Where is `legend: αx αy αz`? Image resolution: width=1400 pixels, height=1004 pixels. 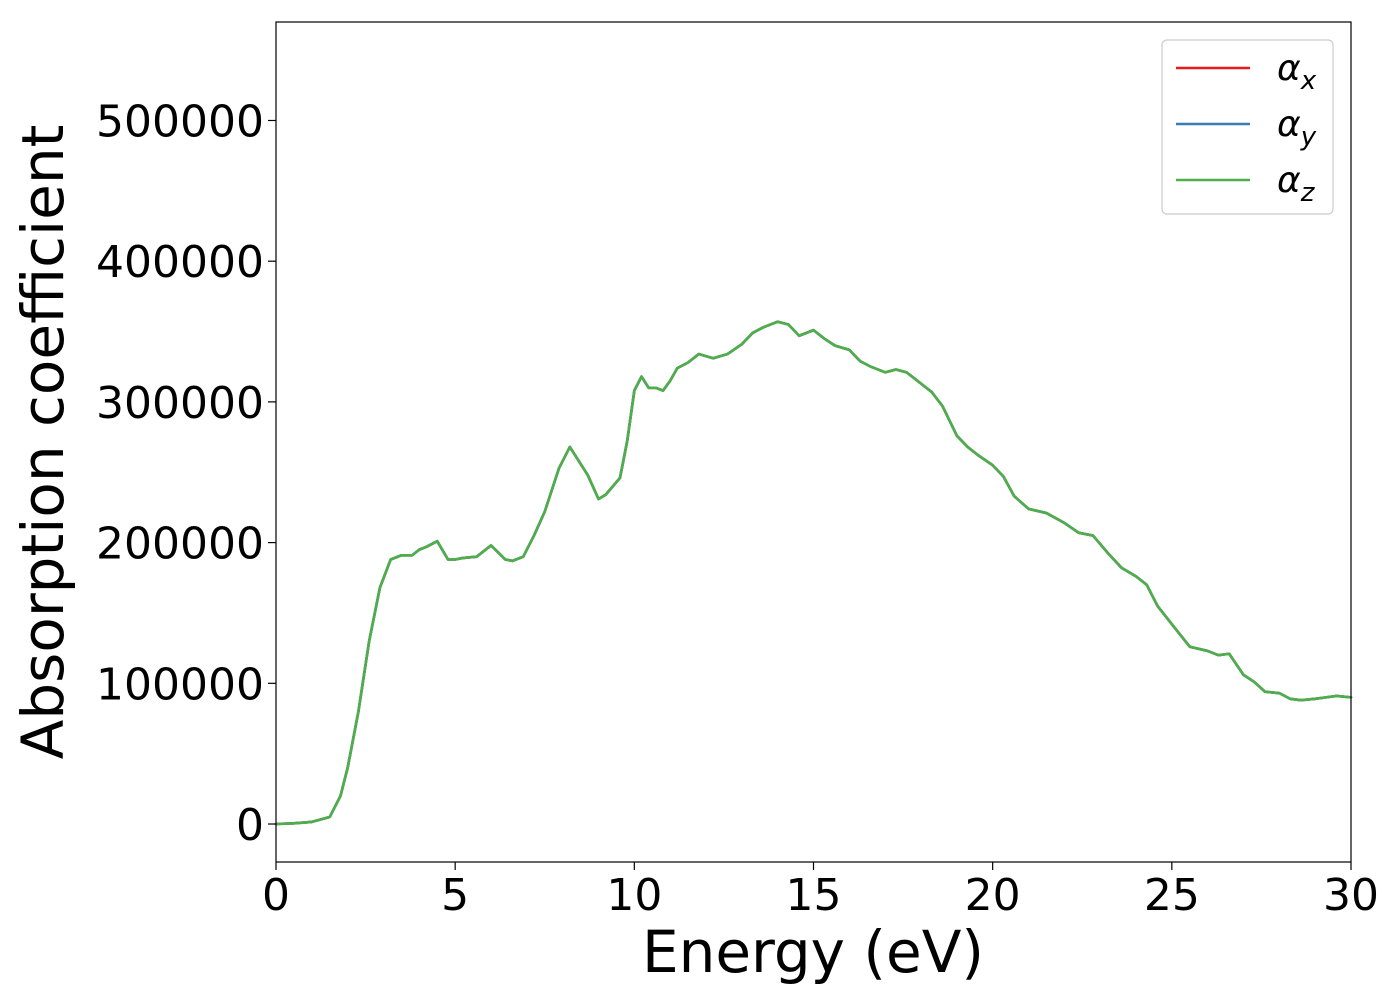 legend: αx αy αz is located at coordinates (1247, 127).